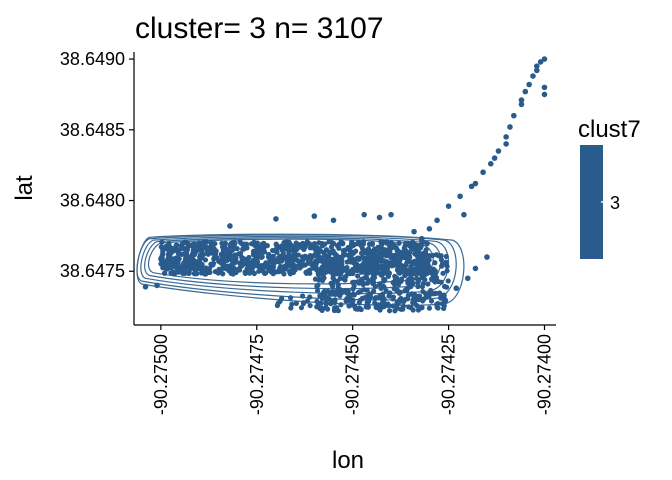  What do you see at coordinates (591, 202) in the screenshot?
I see `legend-colorbar` at bounding box center [591, 202].